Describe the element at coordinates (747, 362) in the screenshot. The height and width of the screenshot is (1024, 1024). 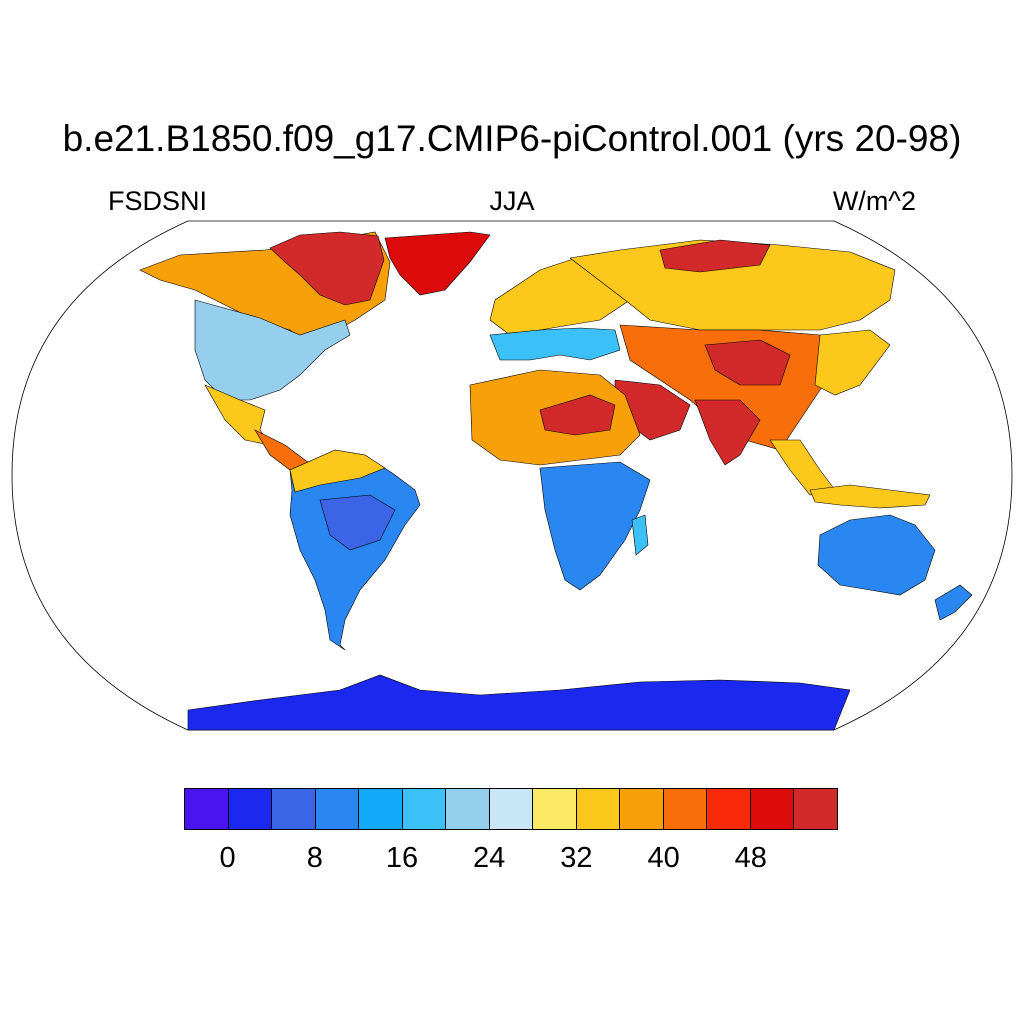
I see `land-tibet` at that location.